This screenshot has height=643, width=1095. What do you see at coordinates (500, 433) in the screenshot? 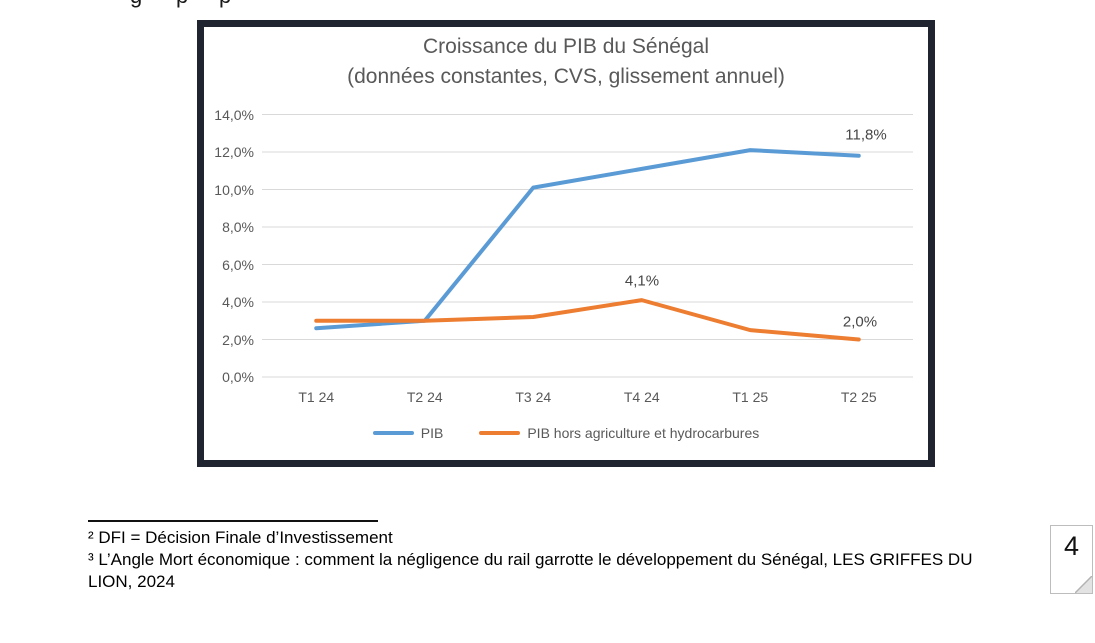
I see `pib-hors-line-swatch` at bounding box center [500, 433].